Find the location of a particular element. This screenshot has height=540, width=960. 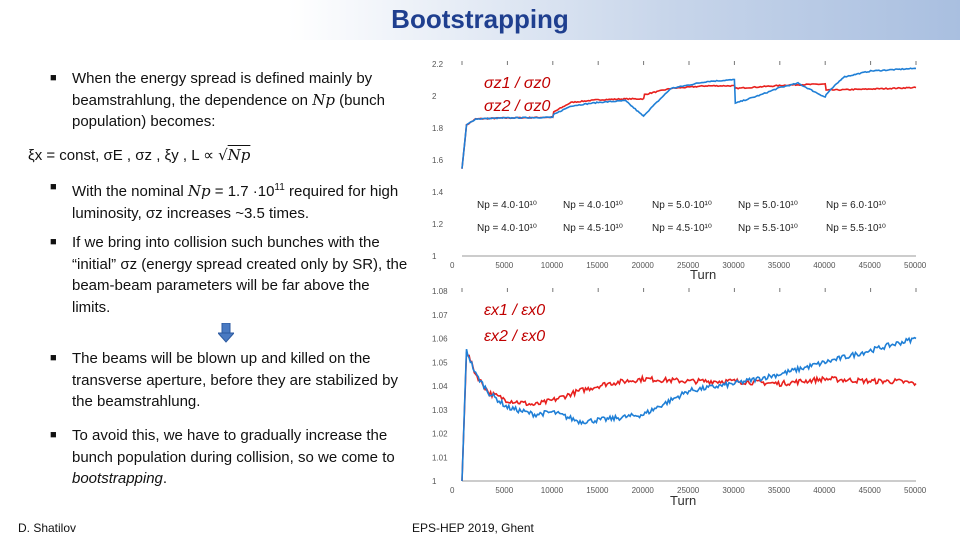

title-bar is located at coordinates (480, 20).